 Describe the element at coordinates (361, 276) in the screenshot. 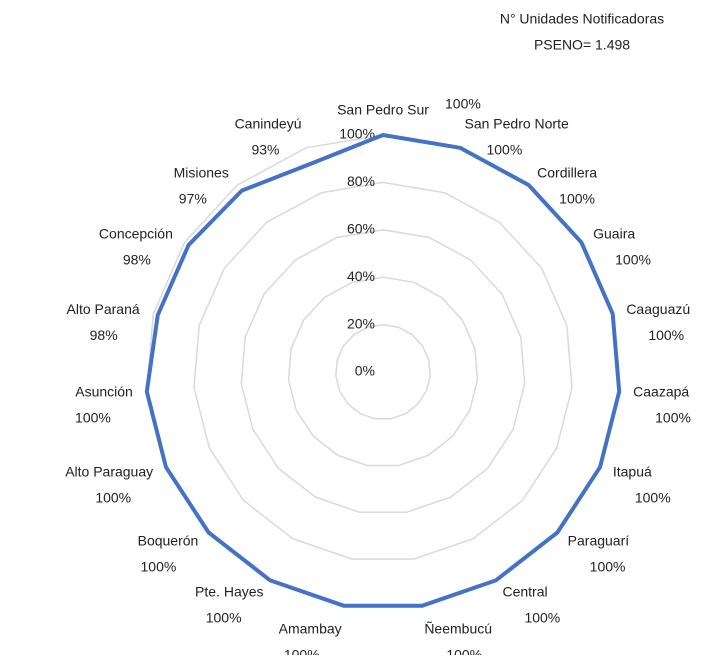

I see `r-tick-label: 40%` at that location.